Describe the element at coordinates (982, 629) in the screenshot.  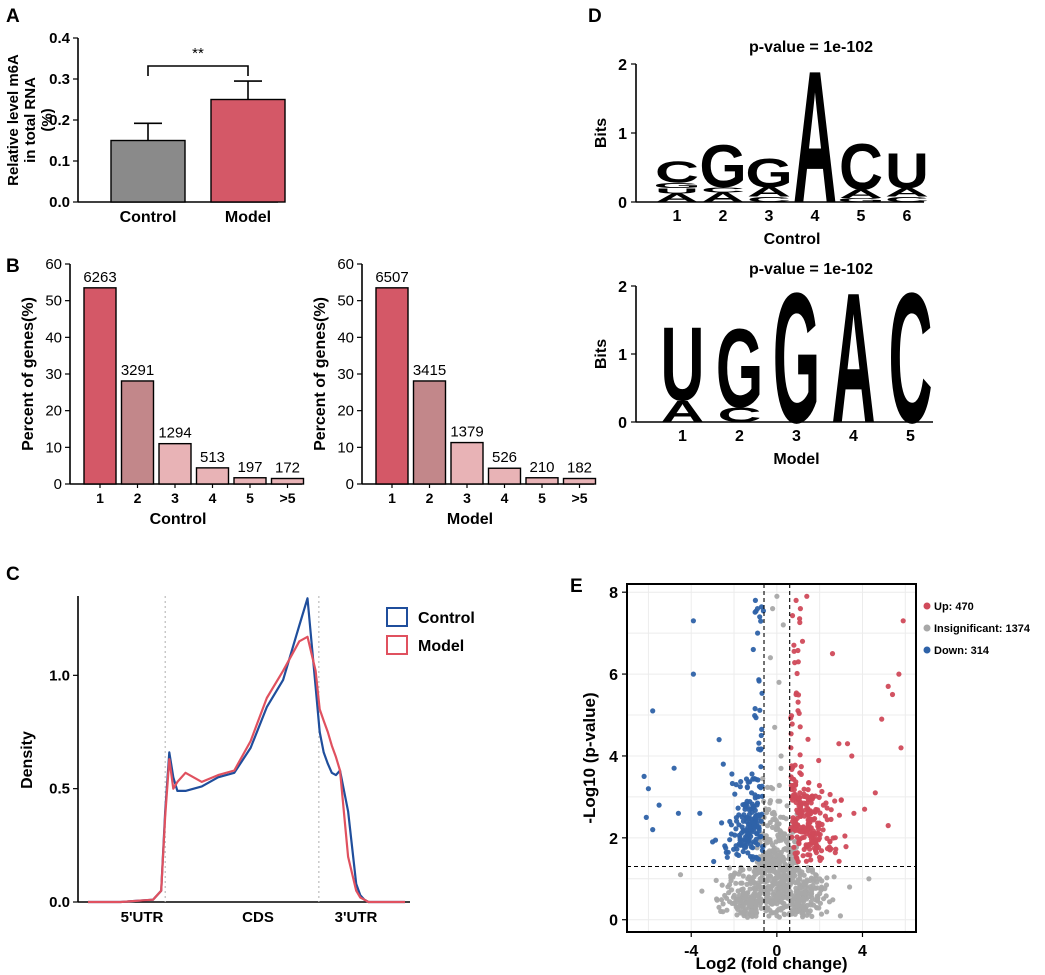
I see `legend-label: Insignificant: 1374` at that location.